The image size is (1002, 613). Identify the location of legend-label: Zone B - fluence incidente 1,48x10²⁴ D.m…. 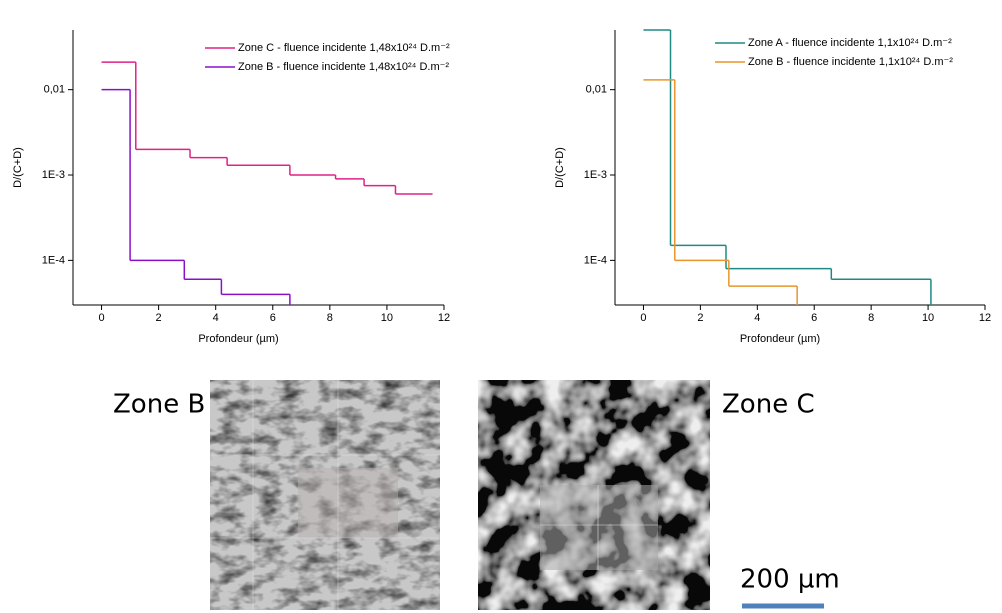
(343, 67).